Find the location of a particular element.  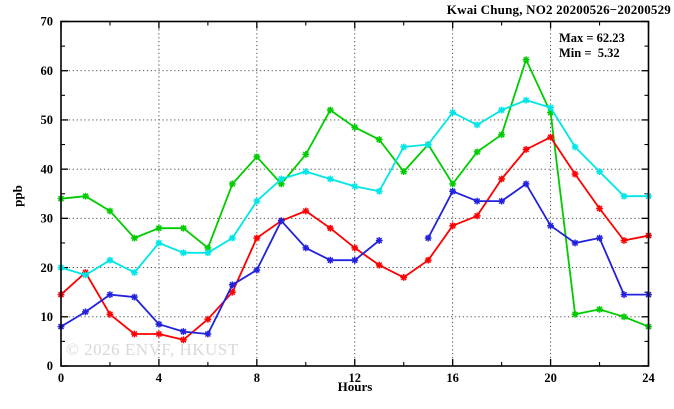

svg-text: 50 is located at coordinates (47, 120).